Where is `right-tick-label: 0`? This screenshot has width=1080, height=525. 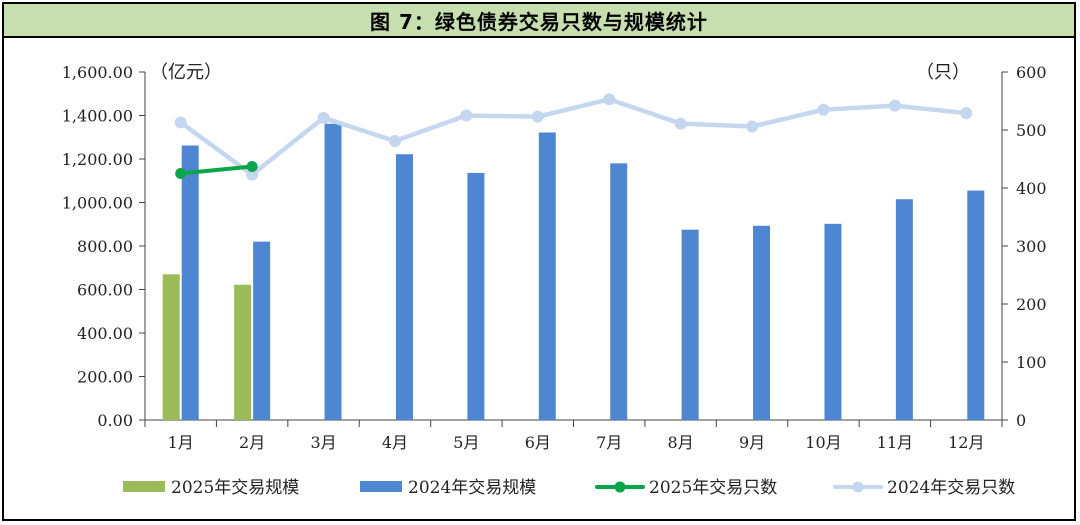 right-tick-label: 0 is located at coordinates (1021, 420).